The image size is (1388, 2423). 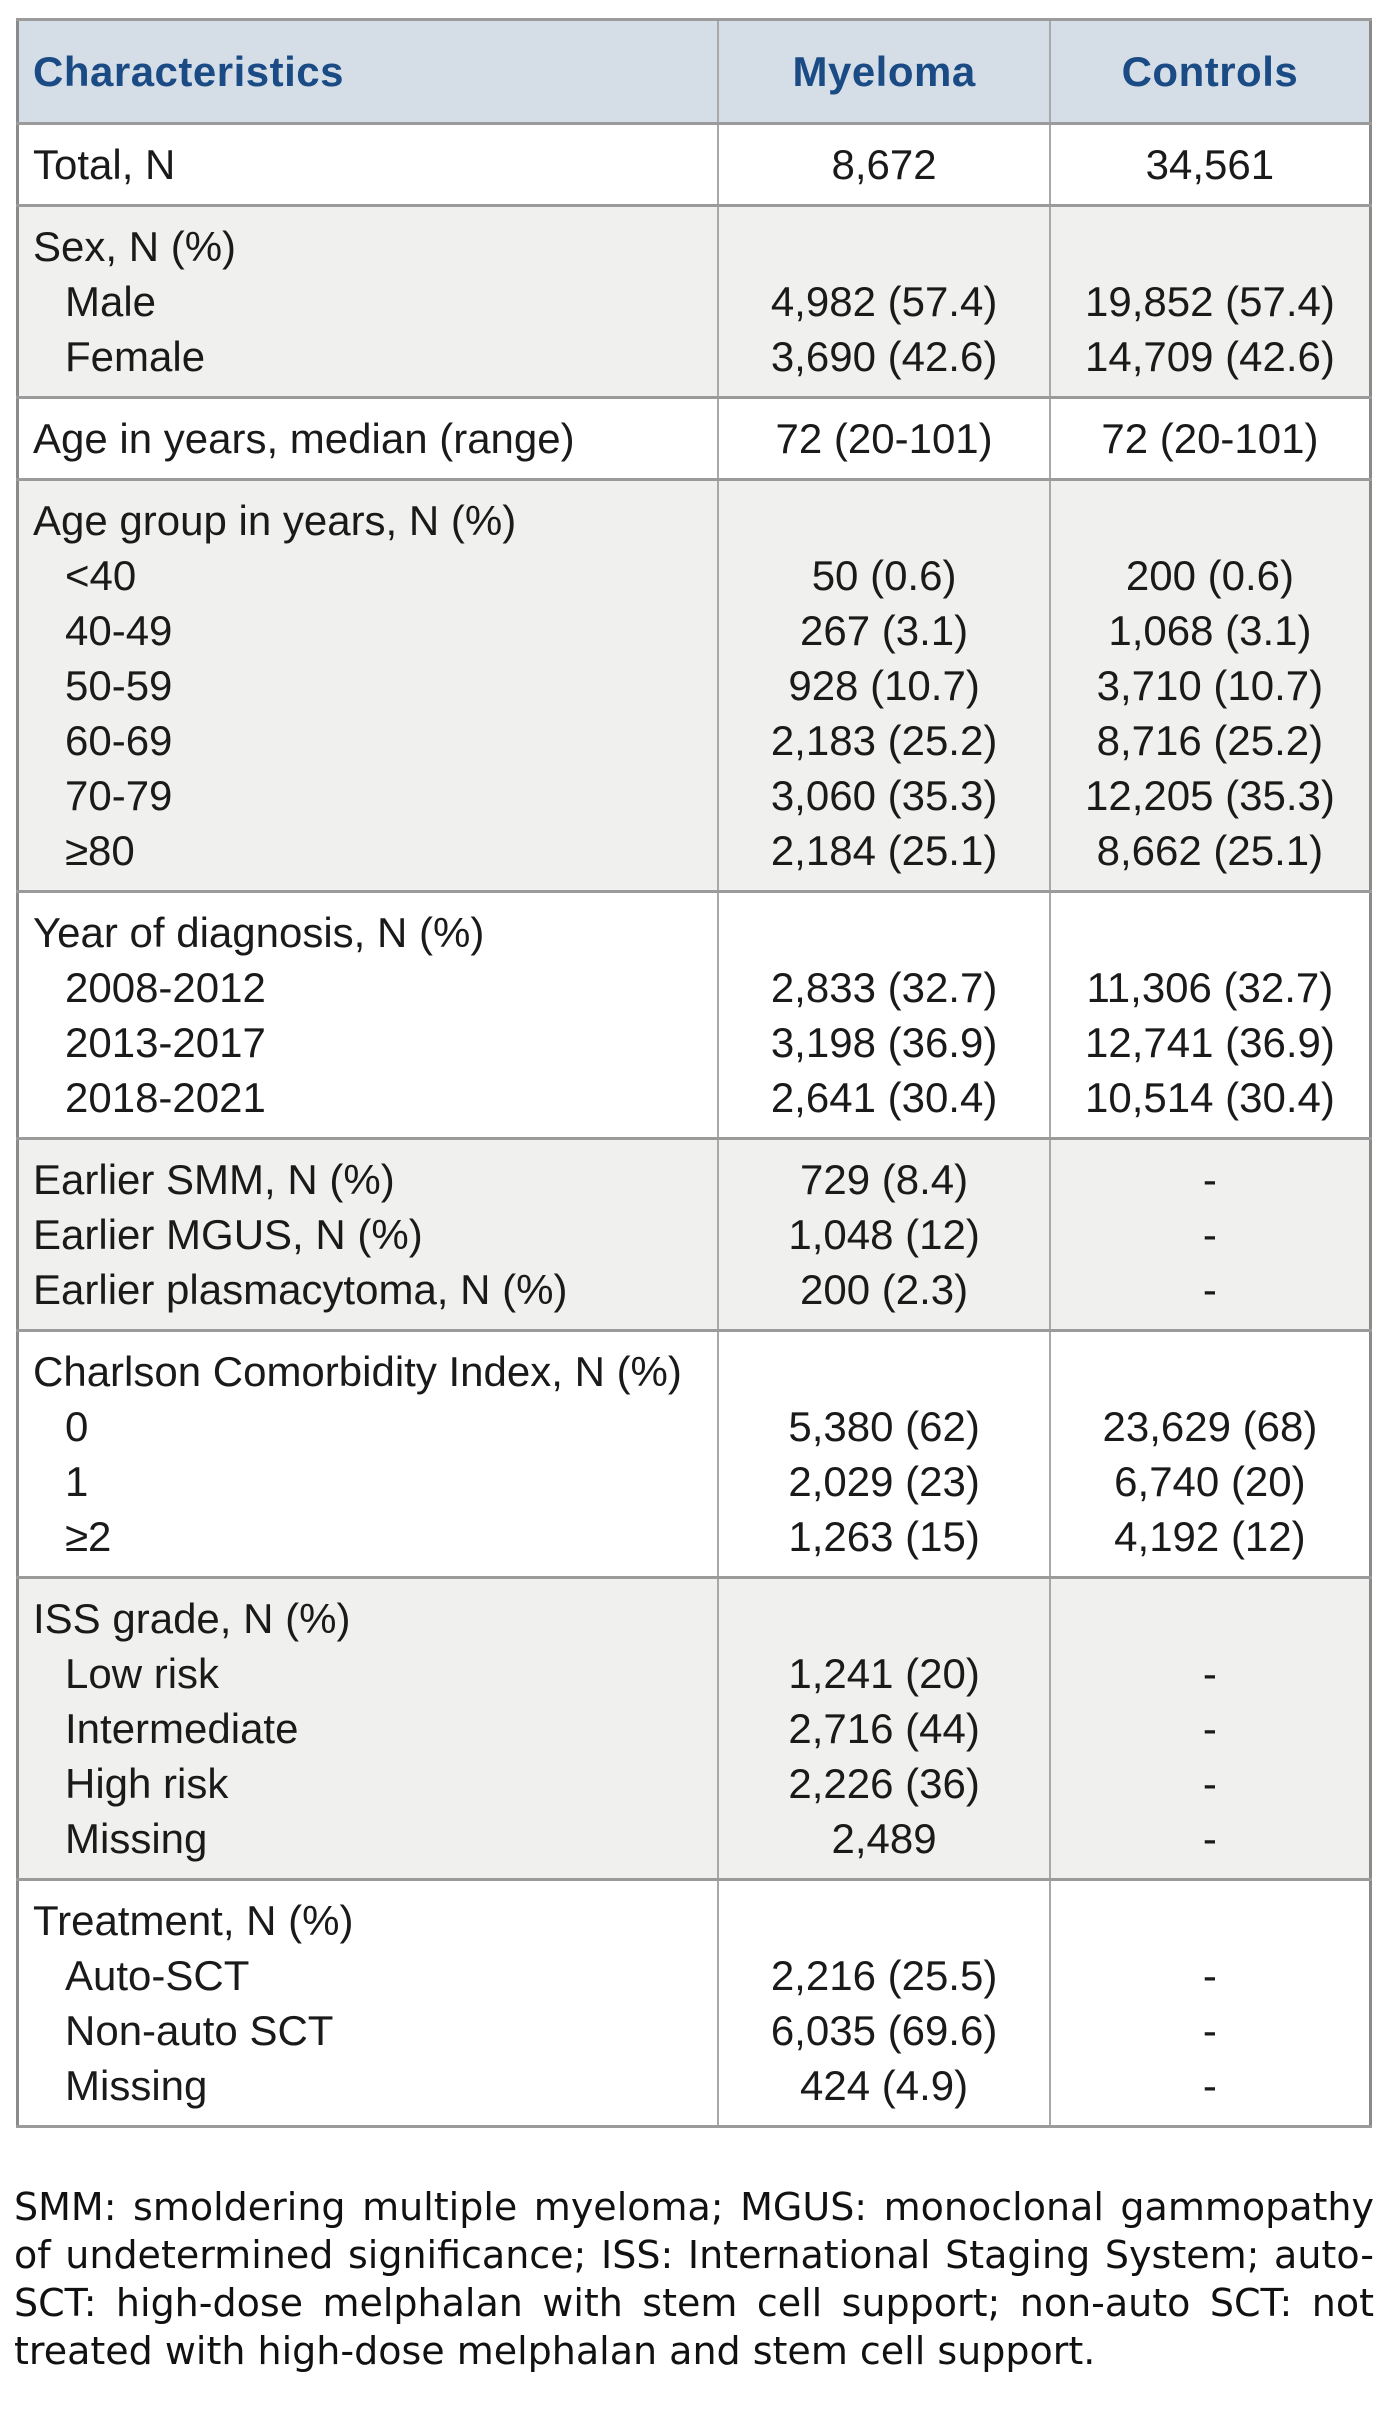 What do you see at coordinates (88, 1536) in the screenshot?
I see `row-label: ≥2` at bounding box center [88, 1536].